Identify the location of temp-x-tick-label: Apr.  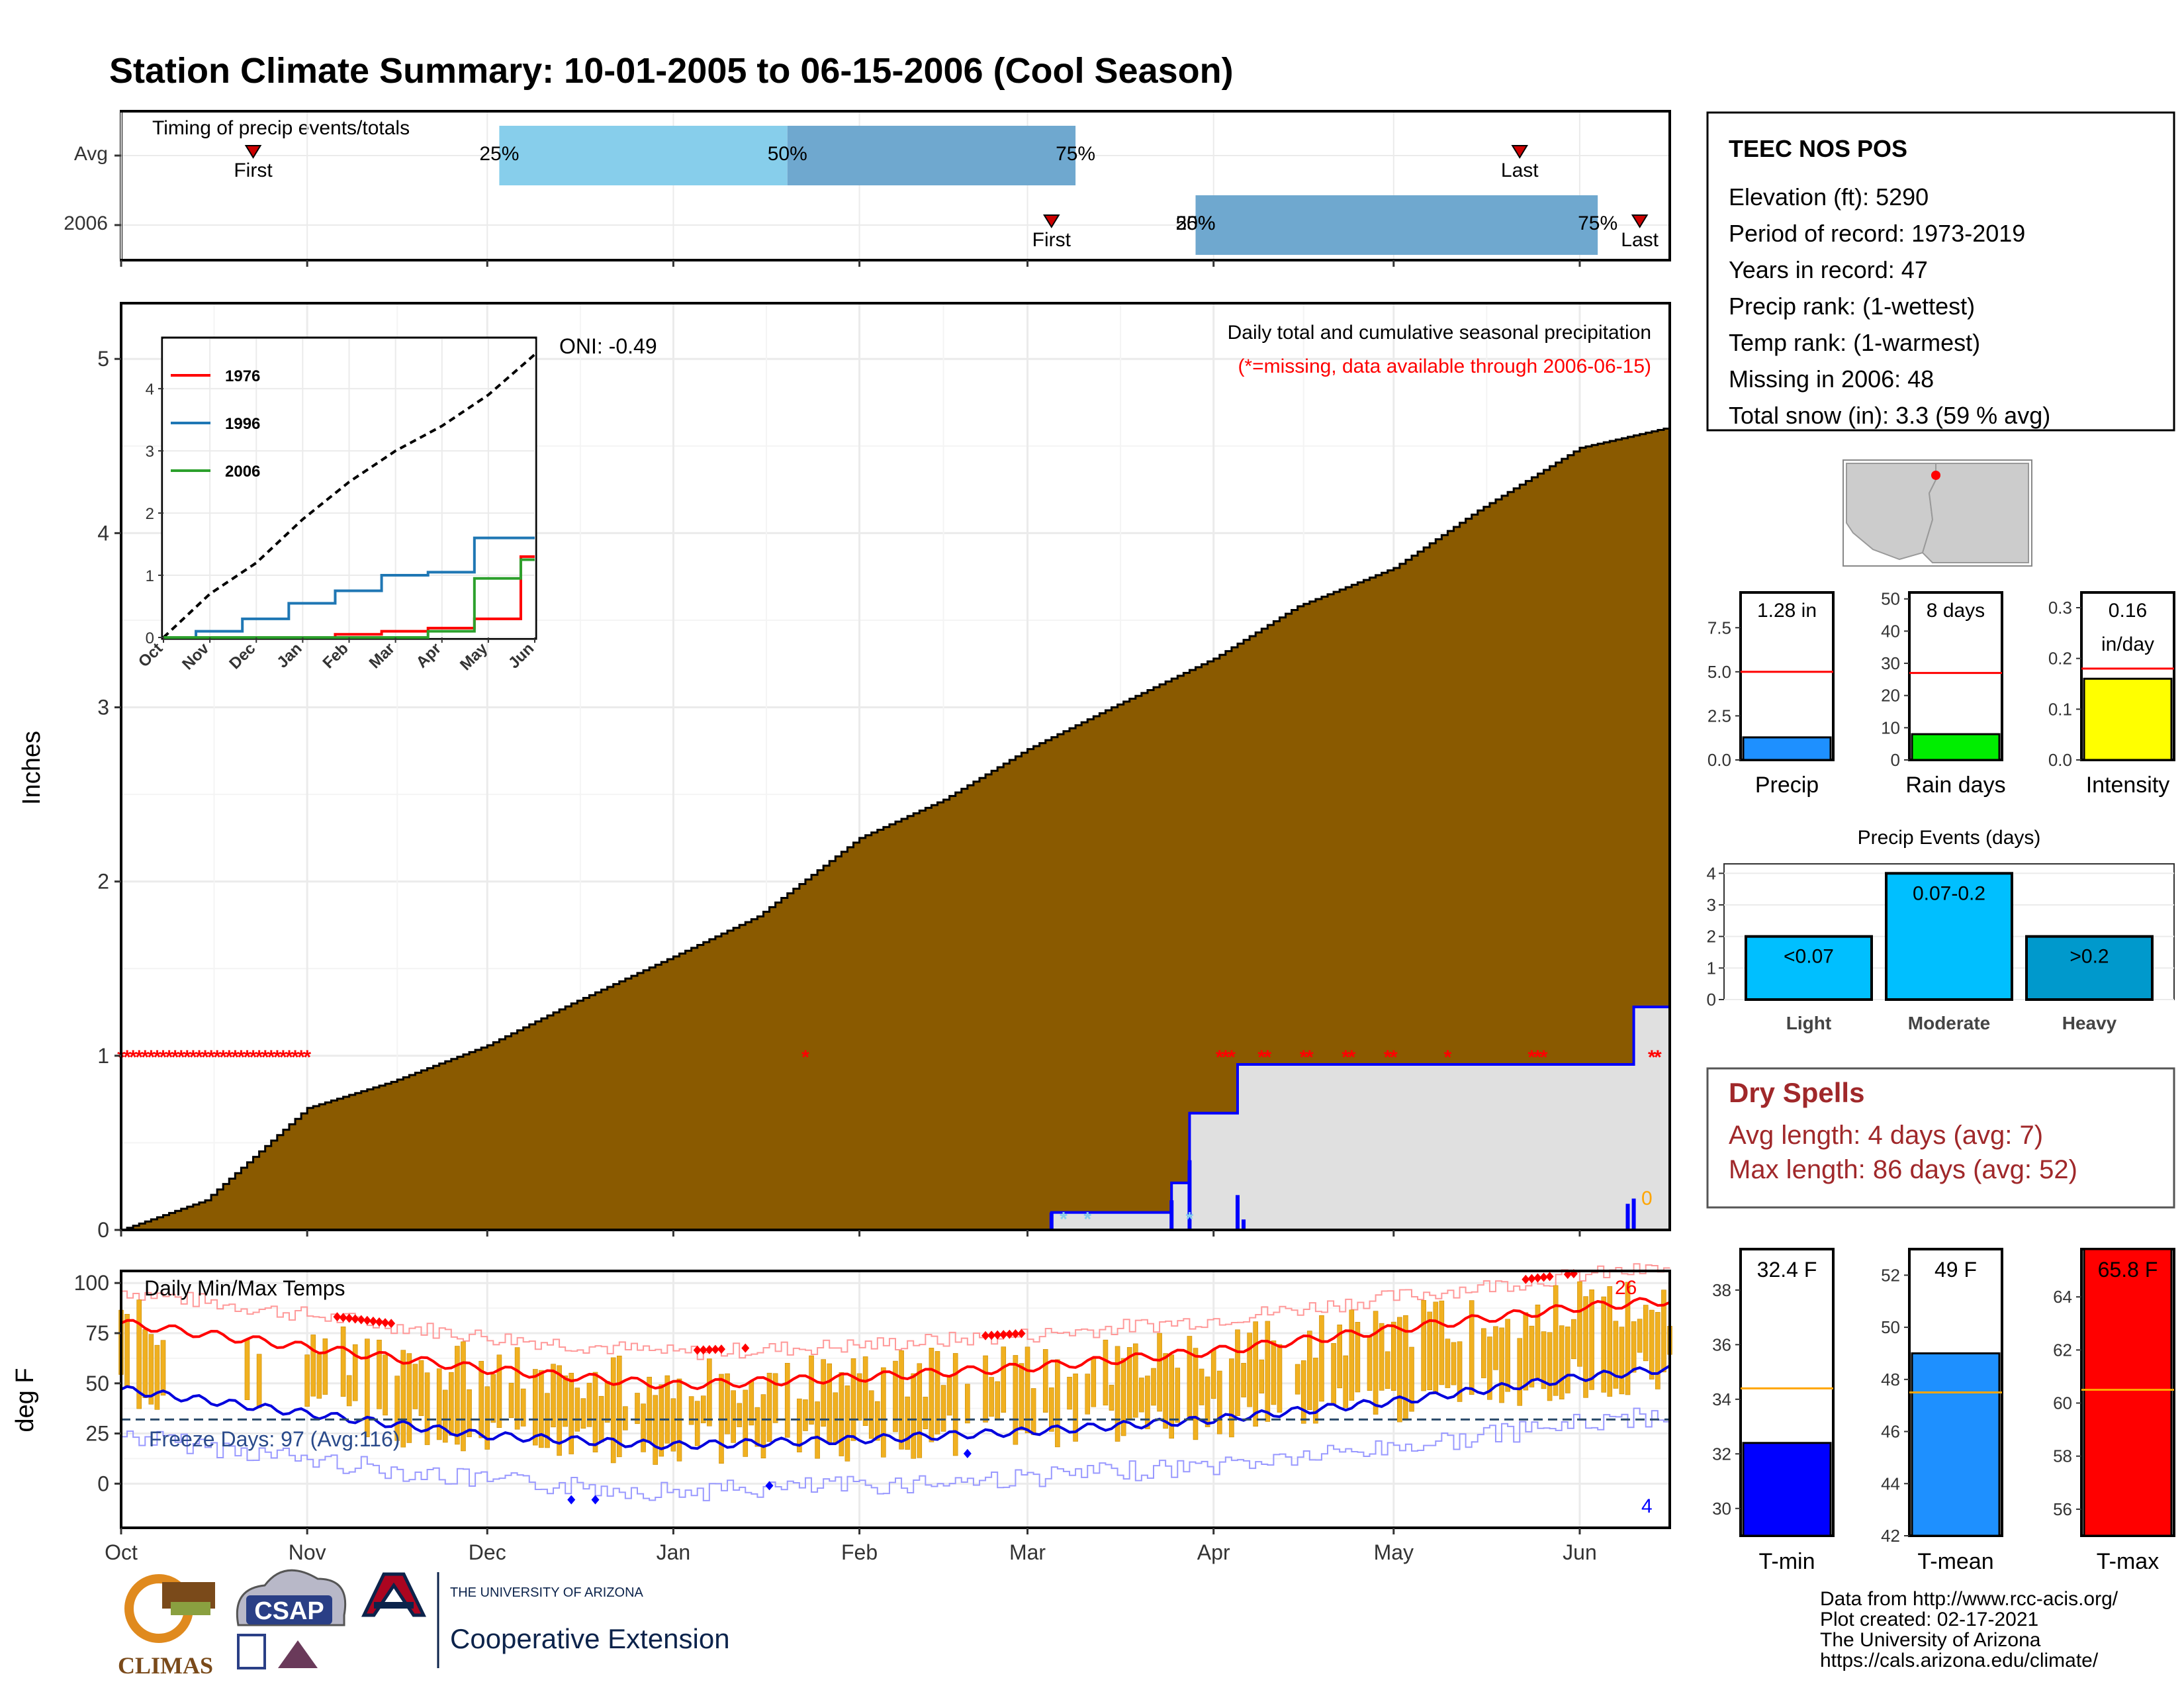
(1213, 1552).